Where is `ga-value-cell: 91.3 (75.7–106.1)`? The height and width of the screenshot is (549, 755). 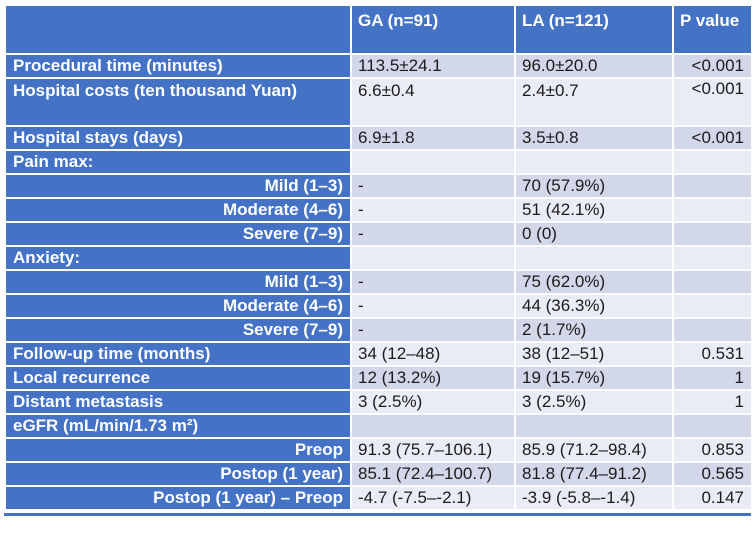
ga-value-cell: 91.3 (75.7–106.1) is located at coordinates (433, 450).